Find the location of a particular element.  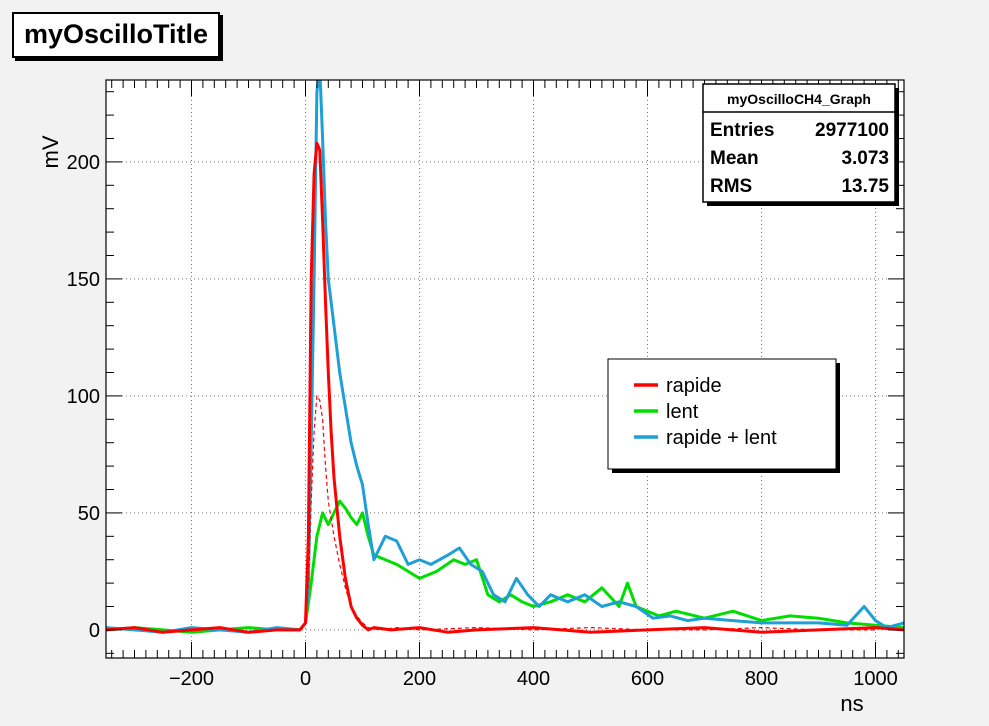

y-tick-label: 100 is located at coordinates (83, 397).